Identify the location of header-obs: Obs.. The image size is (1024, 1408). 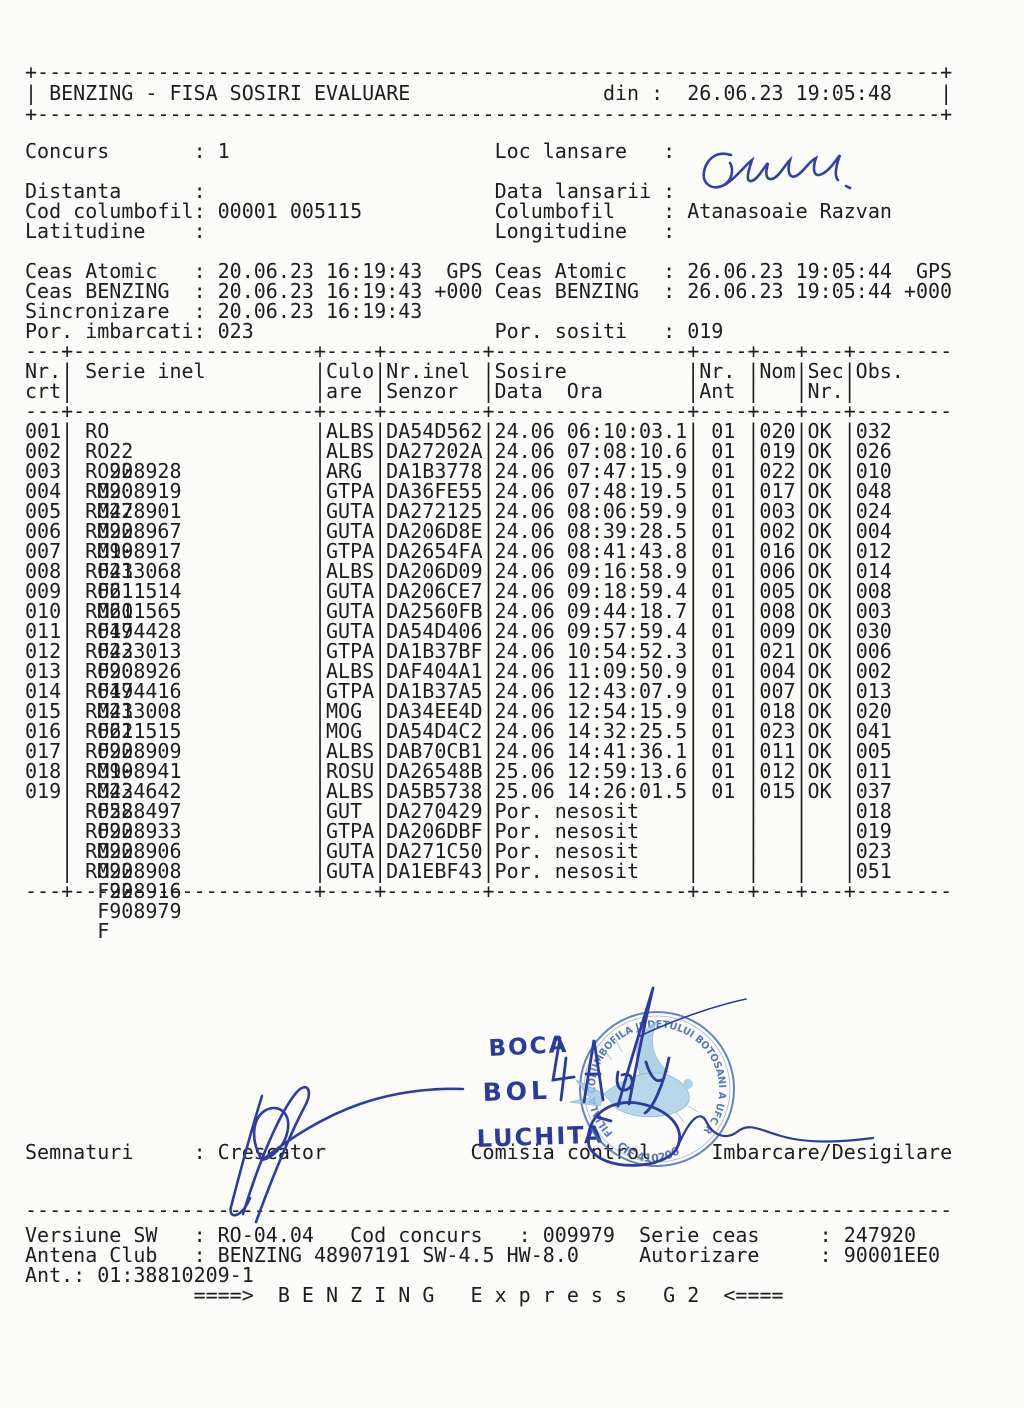
(879, 371).